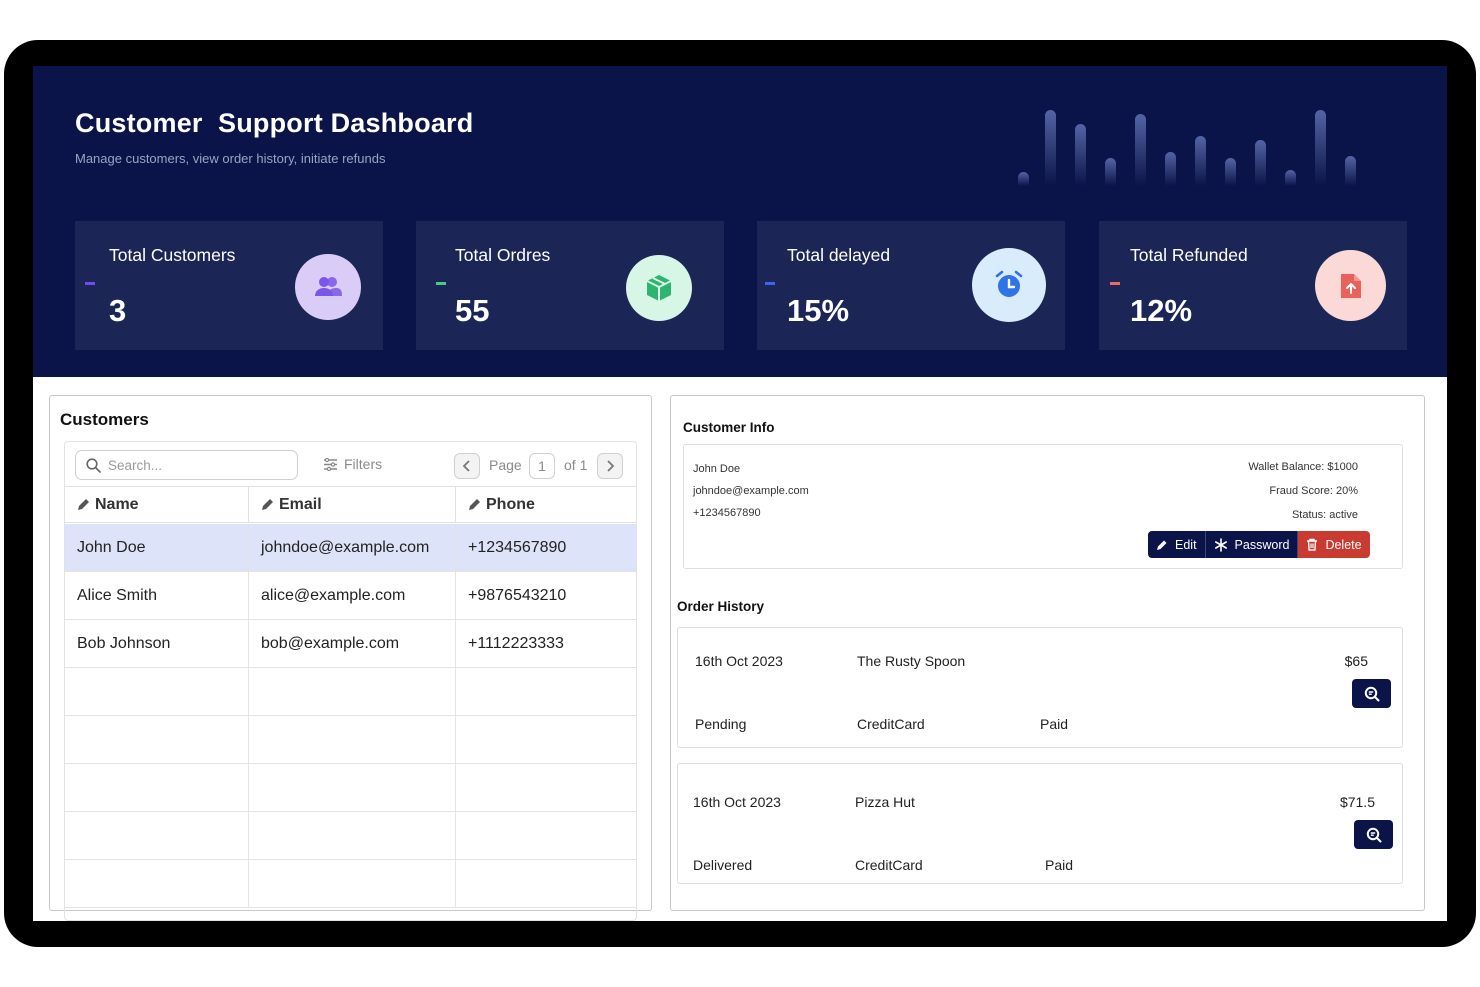  Describe the element at coordinates (818, 310) in the screenshot. I see `stat-value: 15%` at that location.